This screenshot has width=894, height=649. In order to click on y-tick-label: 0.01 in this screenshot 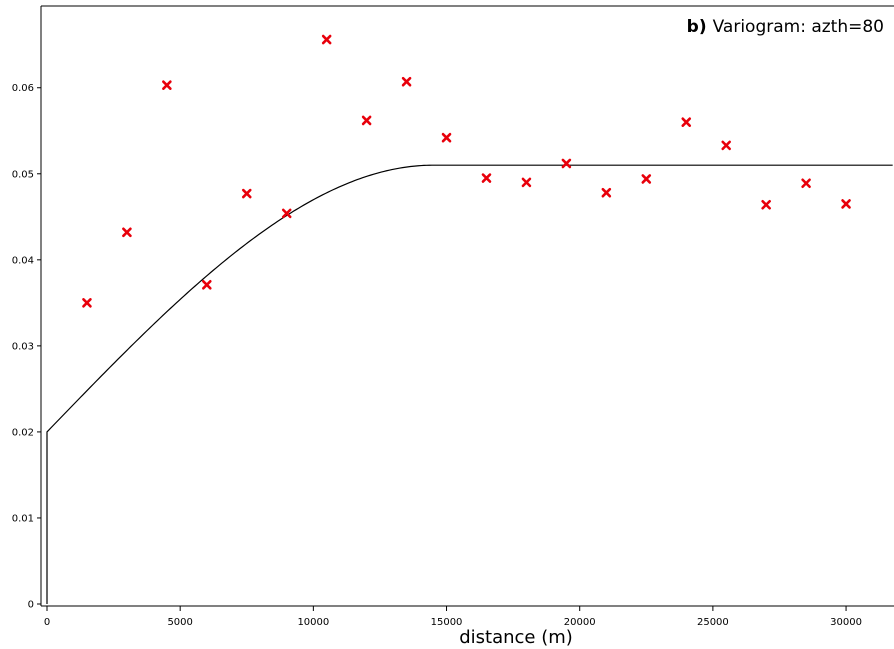, I will do `click(23, 518)`.